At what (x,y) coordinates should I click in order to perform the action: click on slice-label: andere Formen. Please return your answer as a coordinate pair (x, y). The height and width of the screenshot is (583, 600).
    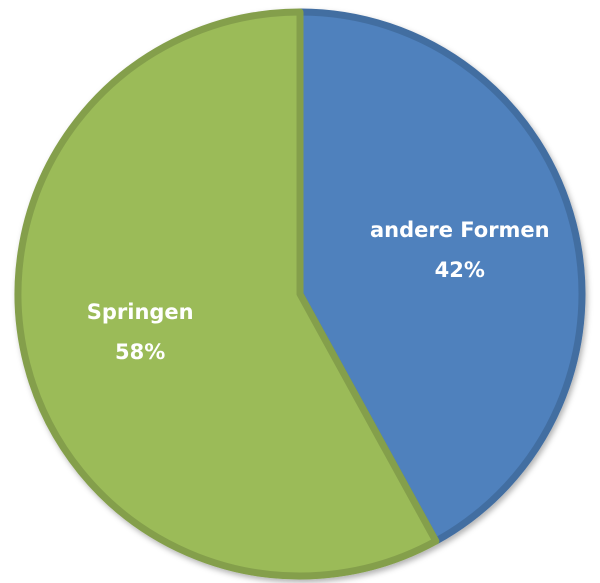
    Looking at the image, I should click on (460, 230).